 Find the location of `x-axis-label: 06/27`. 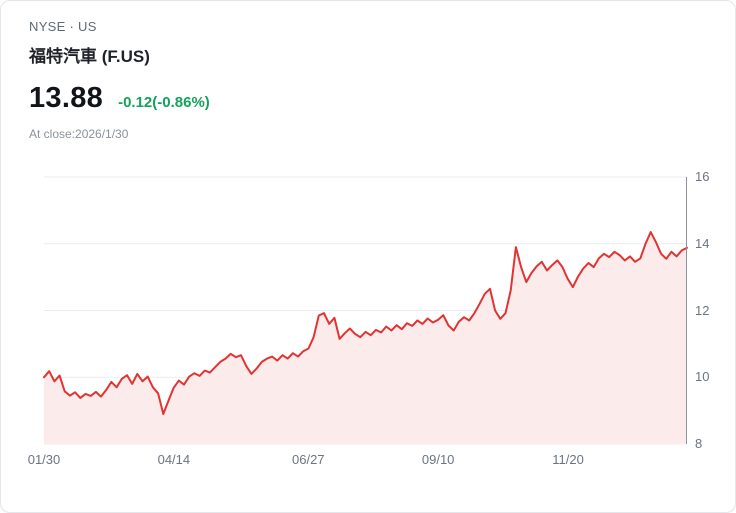

x-axis-label: 06/27 is located at coordinates (308, 459).